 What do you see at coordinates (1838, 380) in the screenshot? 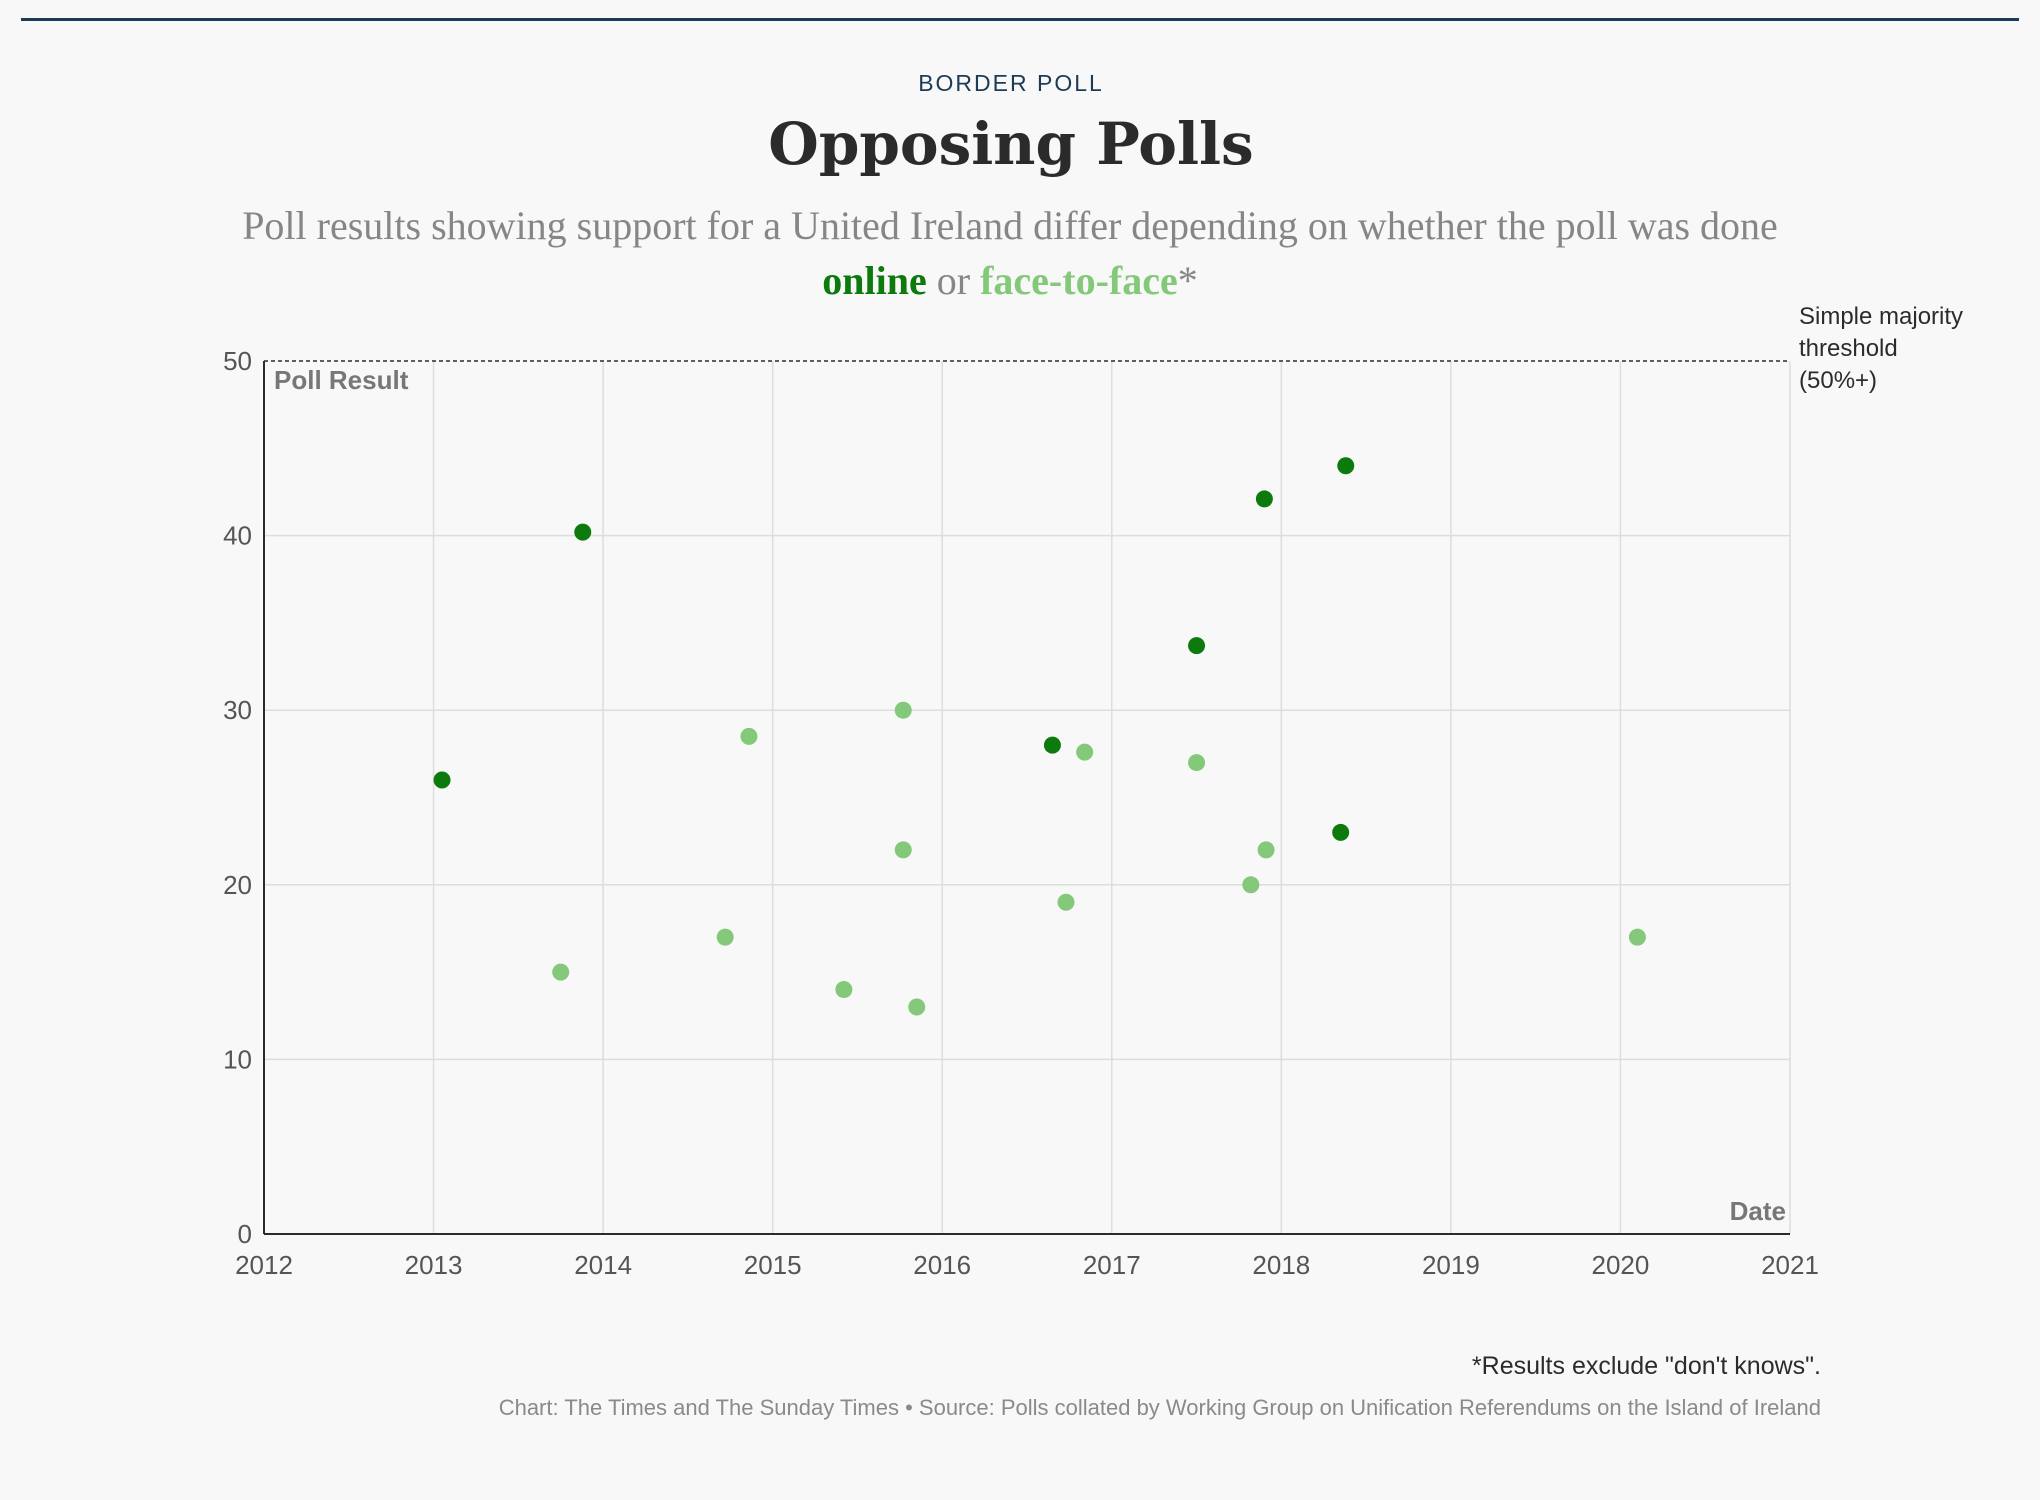
I see `threshold-label-line: (50%+)` at bounding box center [1838, 380].